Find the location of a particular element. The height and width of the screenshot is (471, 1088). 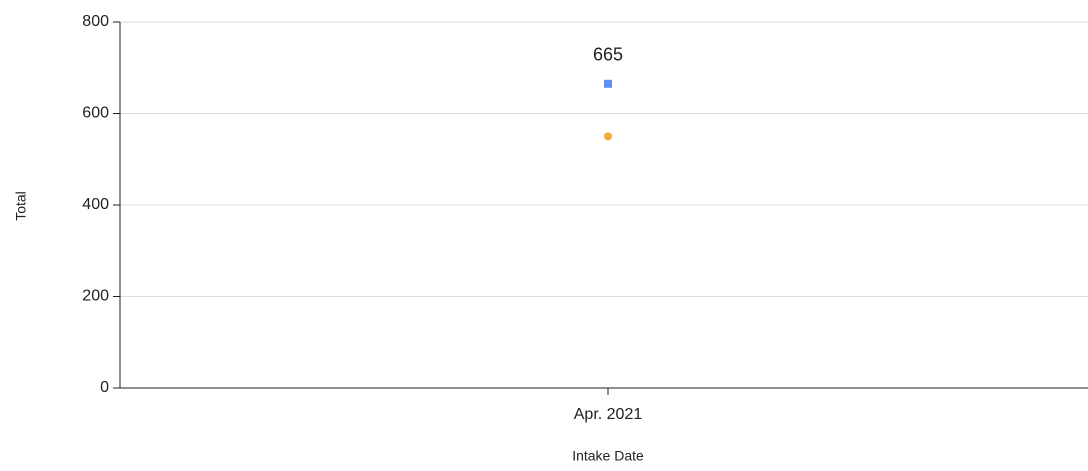

y-axis-title: Total is located at coordinates (21, 206).